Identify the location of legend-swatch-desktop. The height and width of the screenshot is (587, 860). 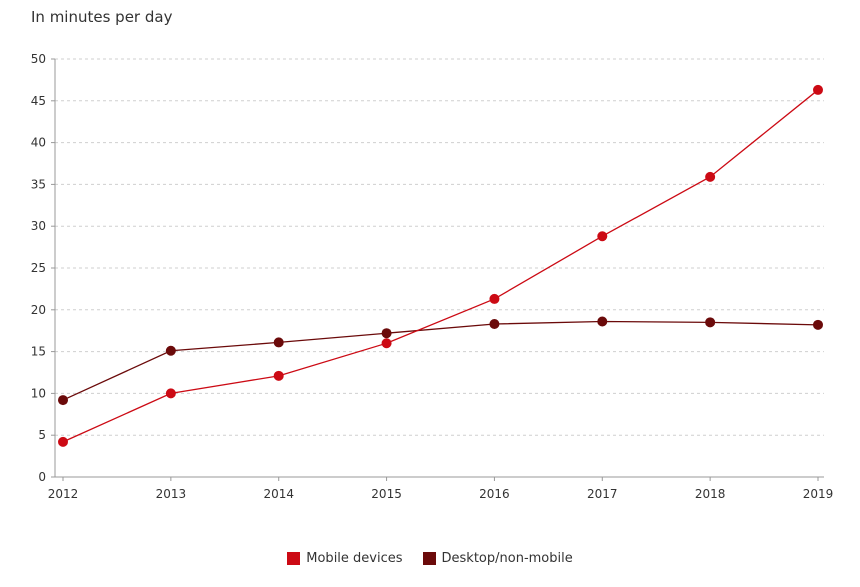
(429, 558).